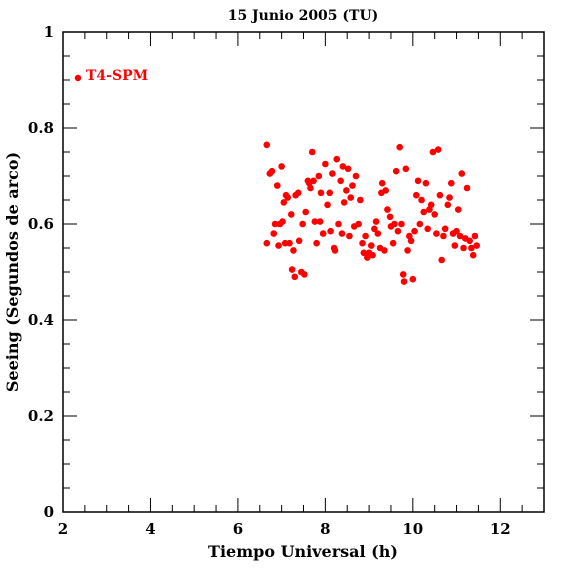 This screenshot has height=578, width=574. What do you see at coordinates (500, 529) in the screenshot?
I see `x-tick-label: 12` at bounding box center [500, 529].